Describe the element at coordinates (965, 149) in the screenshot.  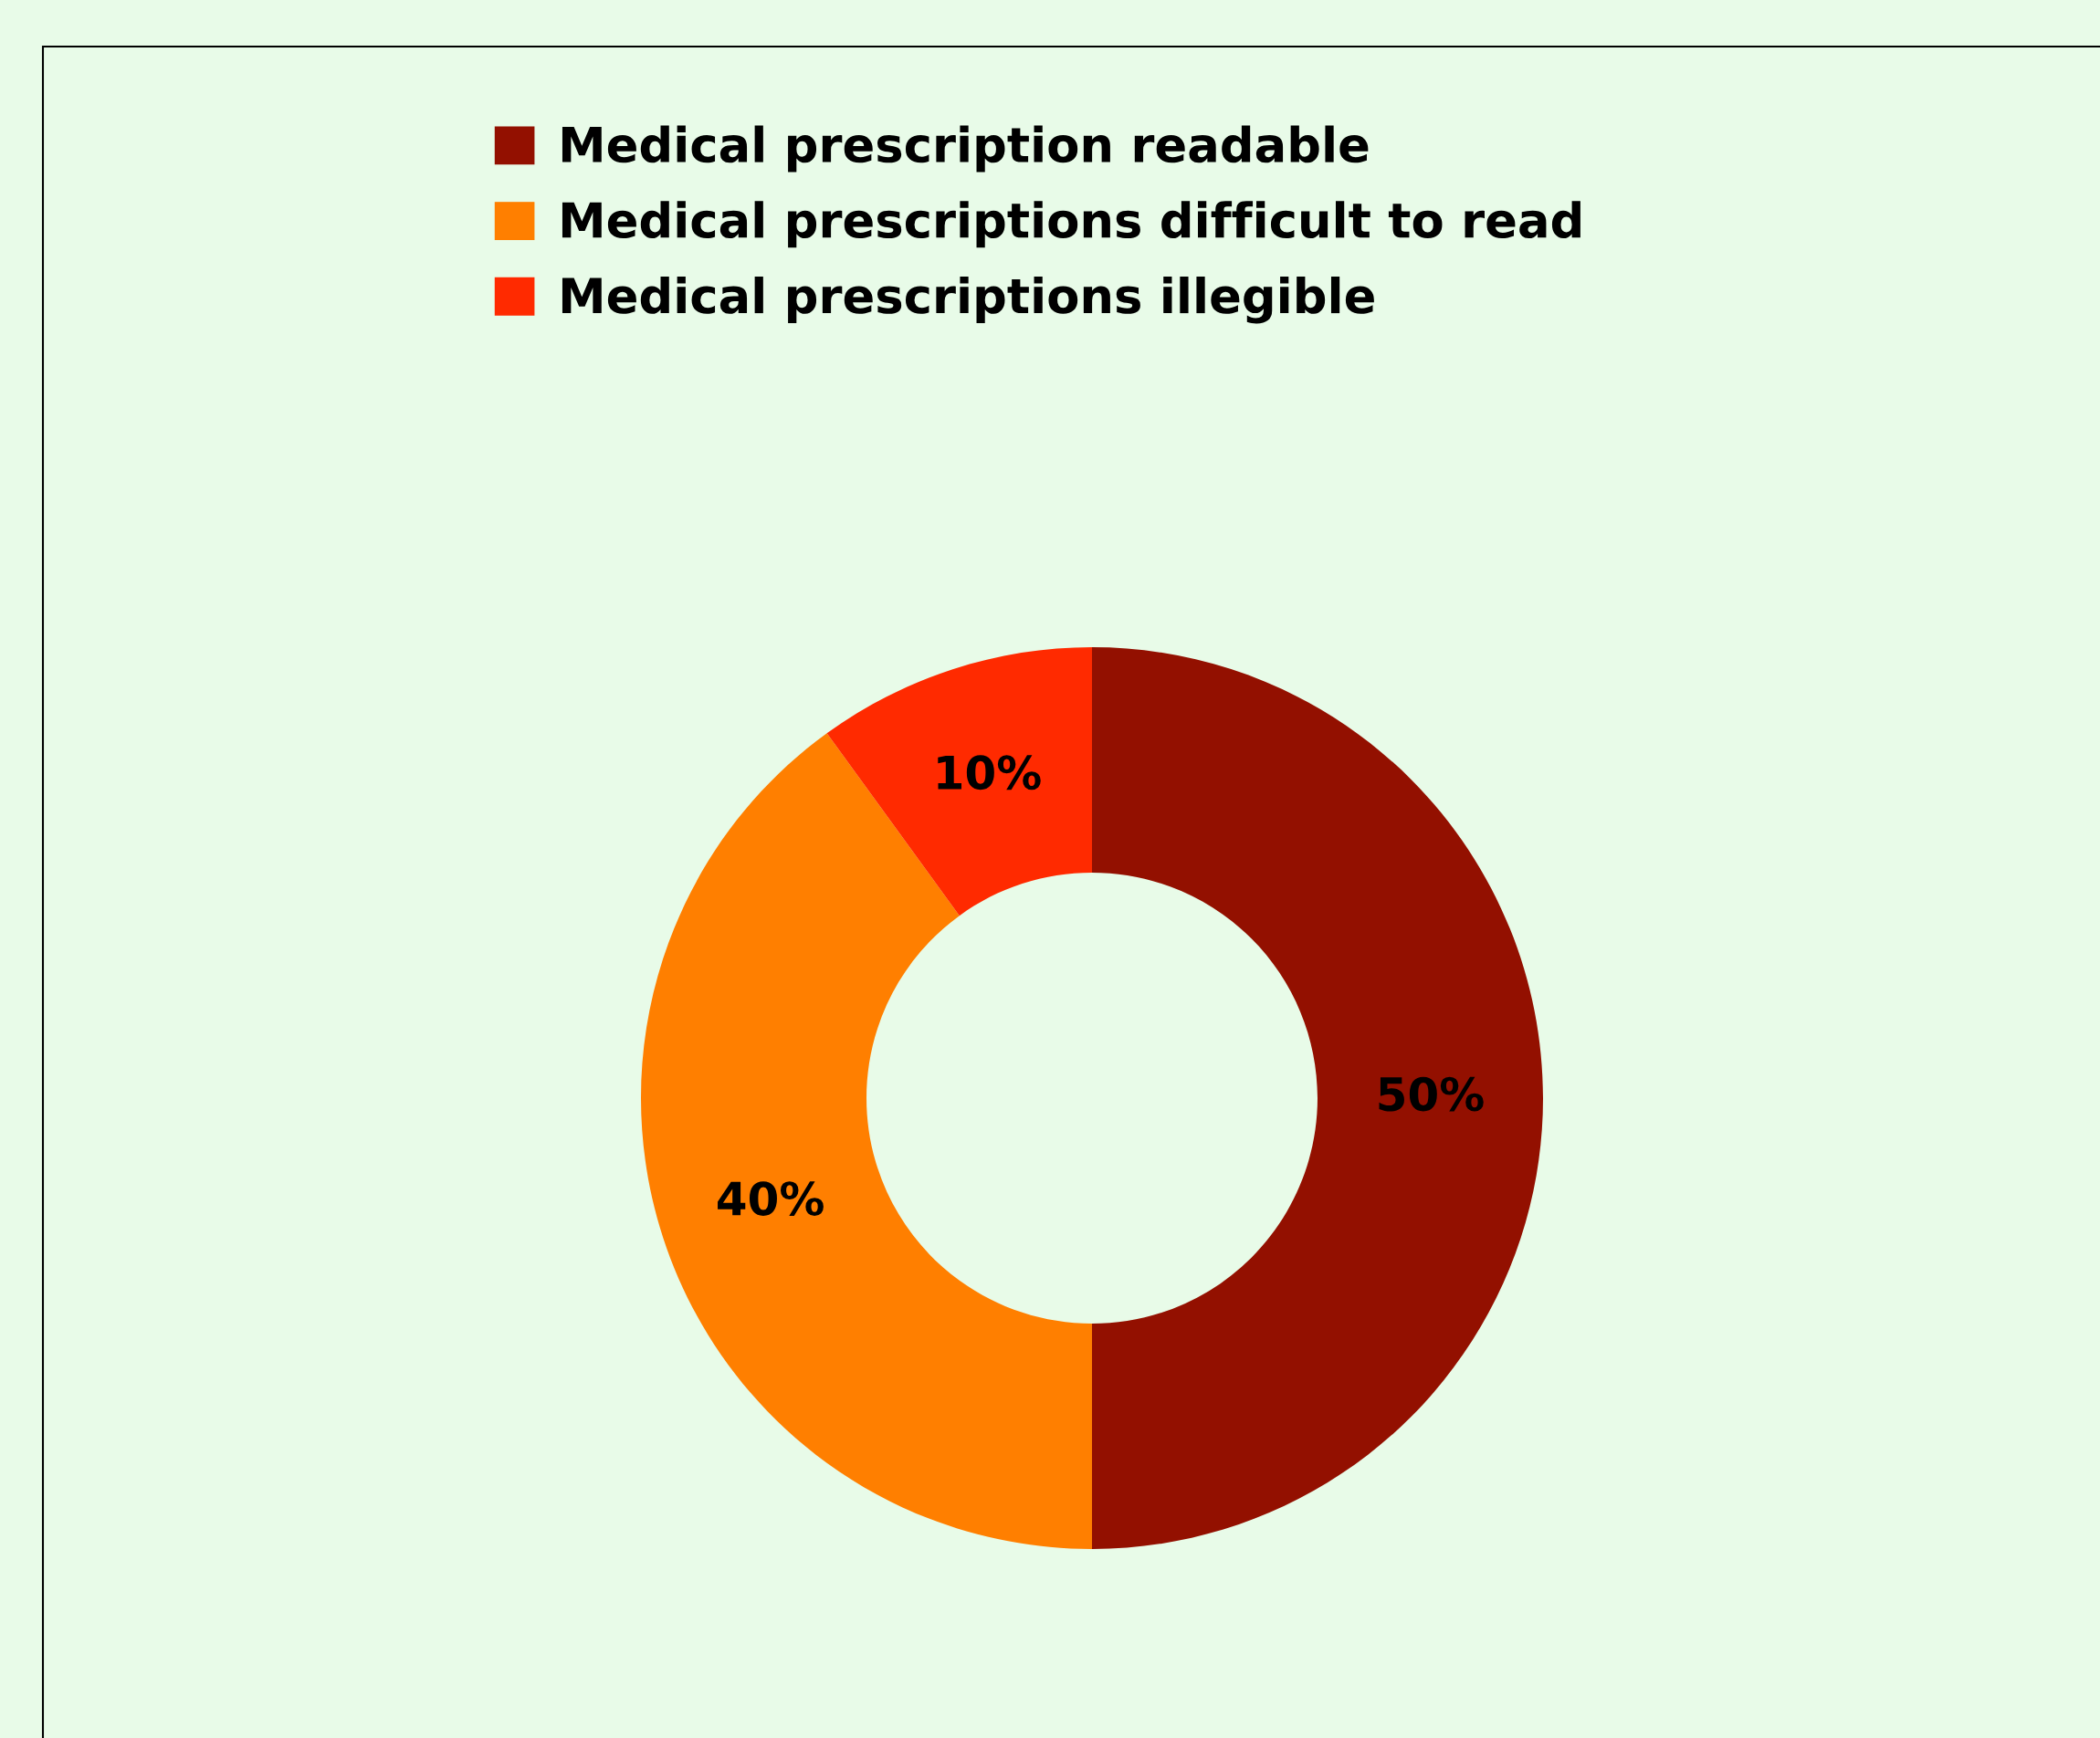
I see `legend-label: Medical prescription readable` at that location.